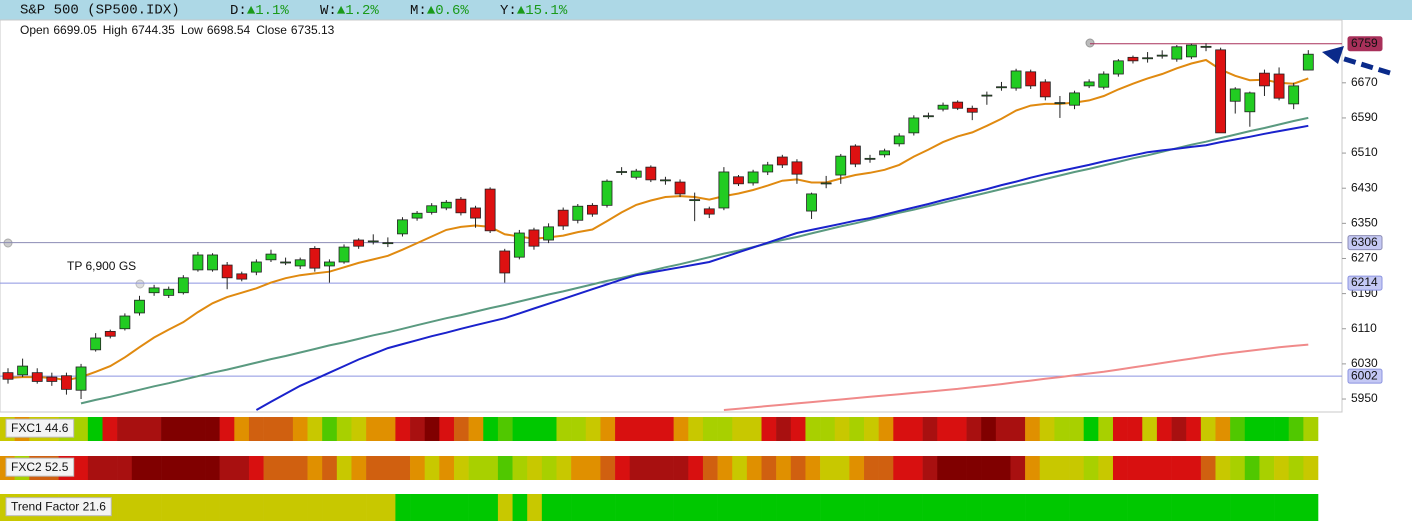  What do you see at coordinates (1364, 152) in the screenshot?
I see `y-tick-label: 6510` at bounding box center [1364, 152].